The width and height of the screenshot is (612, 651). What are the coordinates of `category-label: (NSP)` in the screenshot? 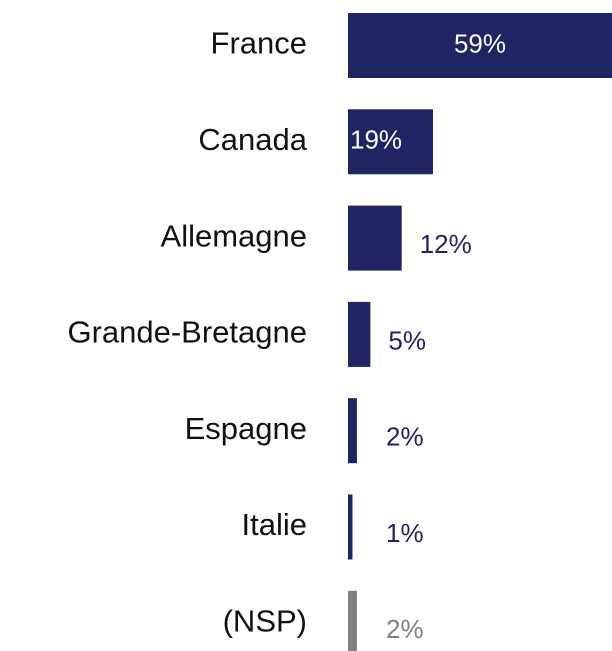 It's located at (265, 620).